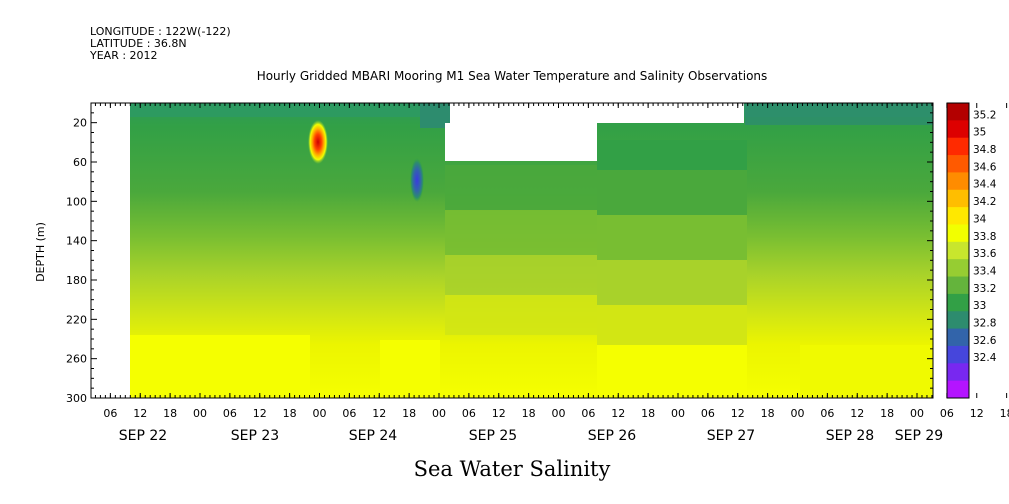 This screenshot has height=504, width=1009. Describe the element at coordinates (255, 436) in the screenshot. I see `x-date-label: SEP 23` at that location.